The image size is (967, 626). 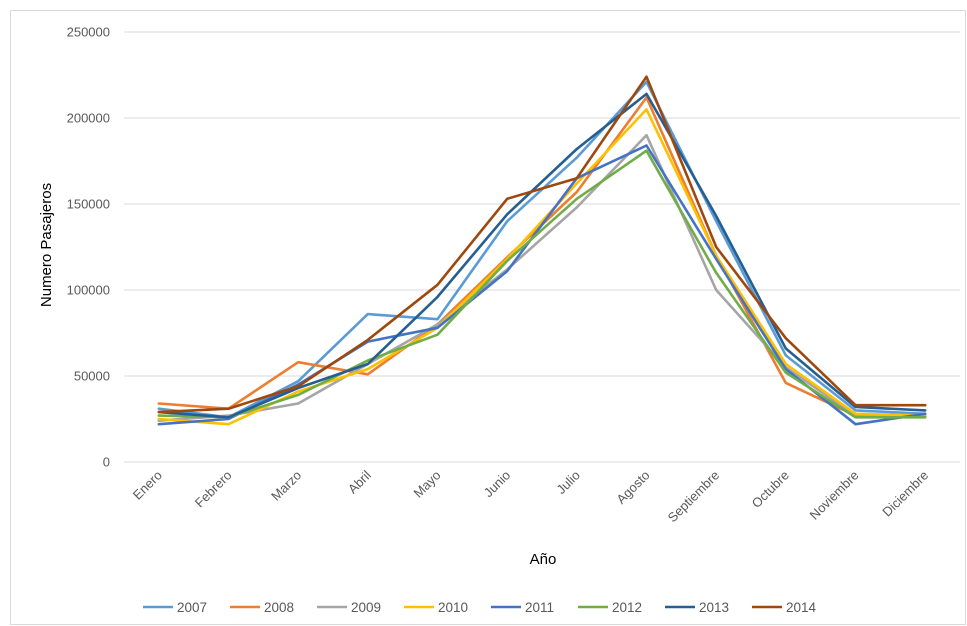 What do you see at coordinates (568, 483) in the screenshot?
I see `x-tick-label: Julio` at bounding box center [568, 483].